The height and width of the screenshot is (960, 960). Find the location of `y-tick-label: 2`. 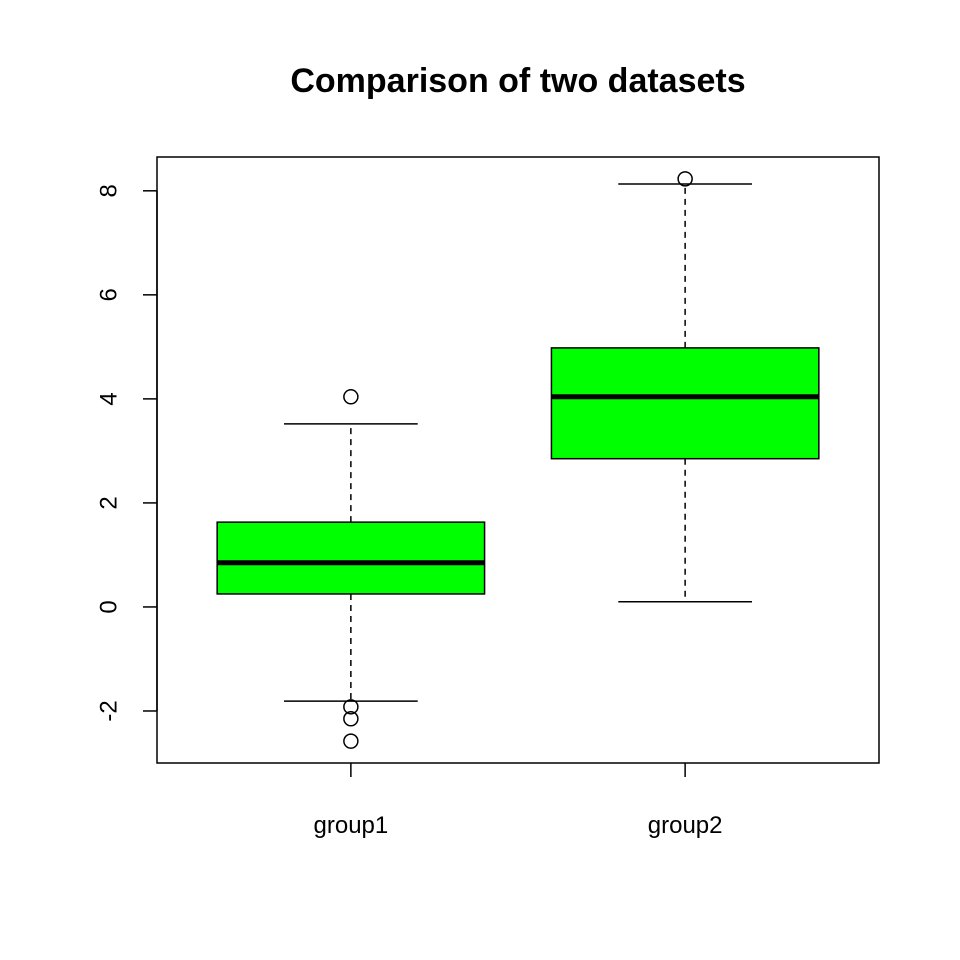

y-tick-label: 2 is located at coordinates (109, 502).